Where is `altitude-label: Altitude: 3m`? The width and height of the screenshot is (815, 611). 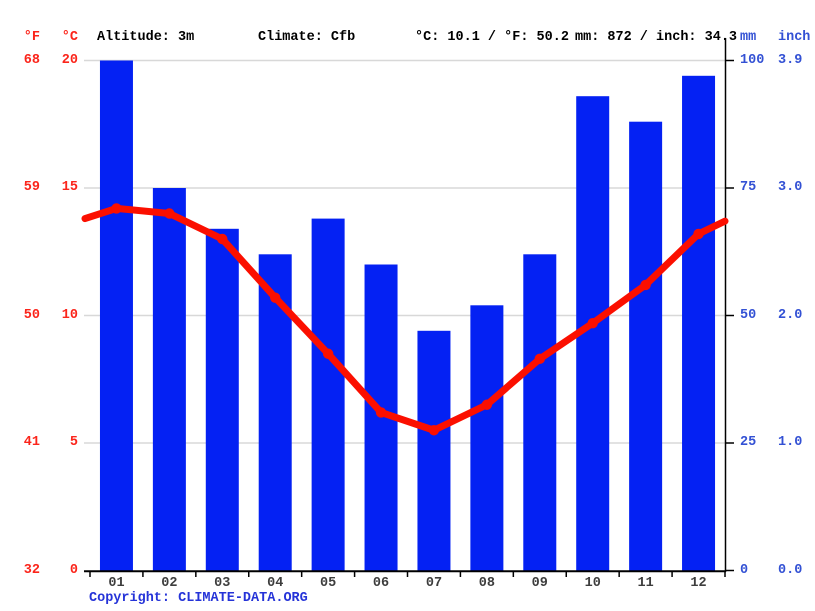
altitude-label: Altitude: 3m is located at coordinates (146, 37).